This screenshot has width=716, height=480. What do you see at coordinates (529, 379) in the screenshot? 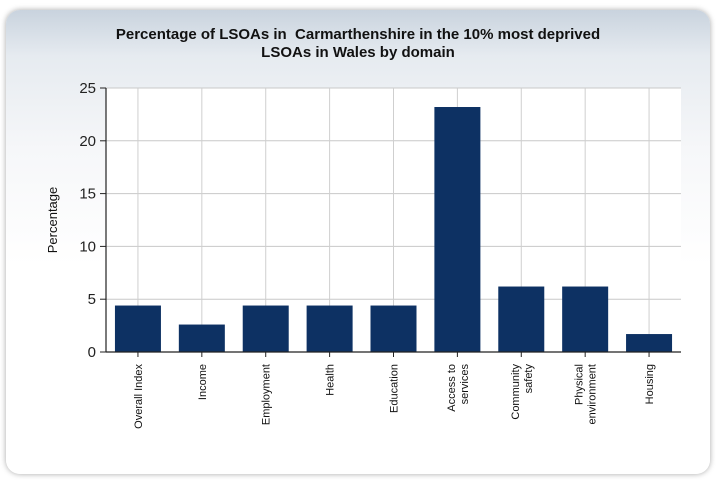
I see `x-category-label-line: safety` at bounding box center [529, 379].